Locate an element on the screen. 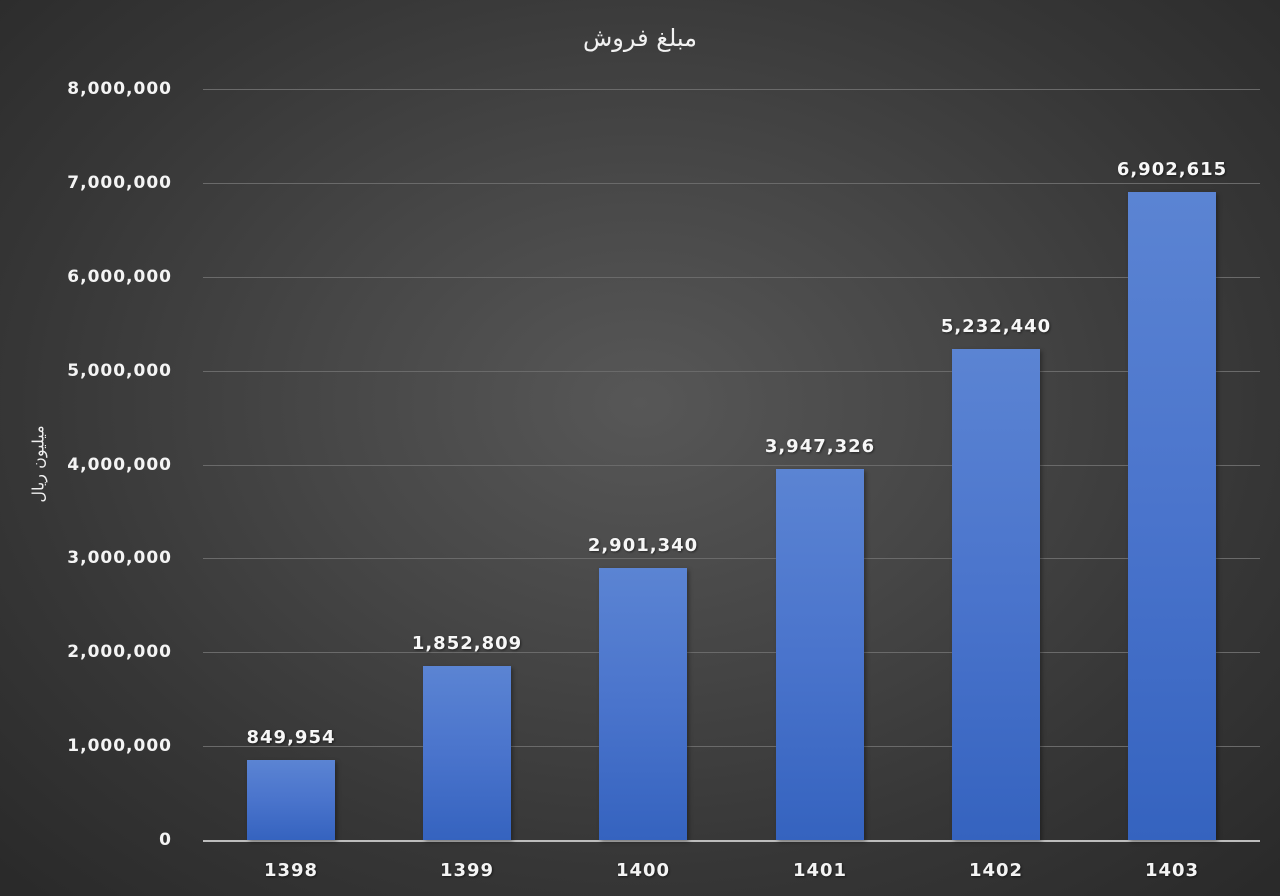  data-label: 849,954 is located at coordinates (291, 737).